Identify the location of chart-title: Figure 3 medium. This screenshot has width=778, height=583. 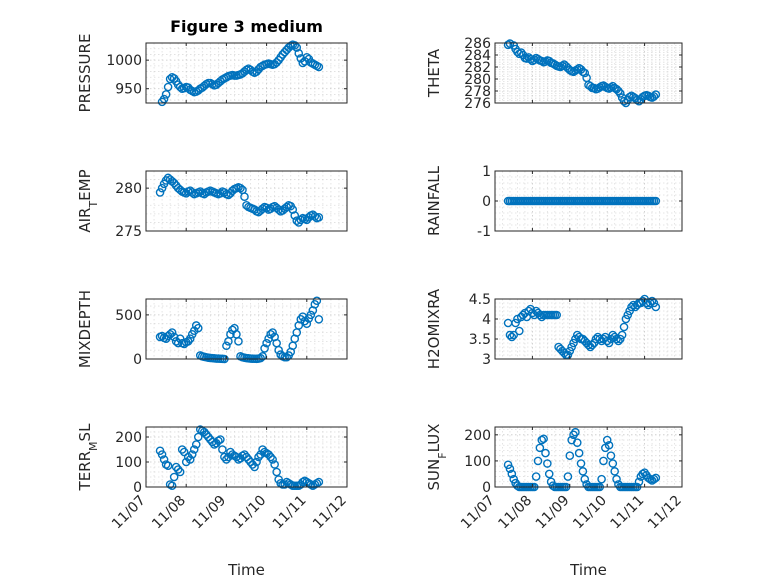
(246, 26).